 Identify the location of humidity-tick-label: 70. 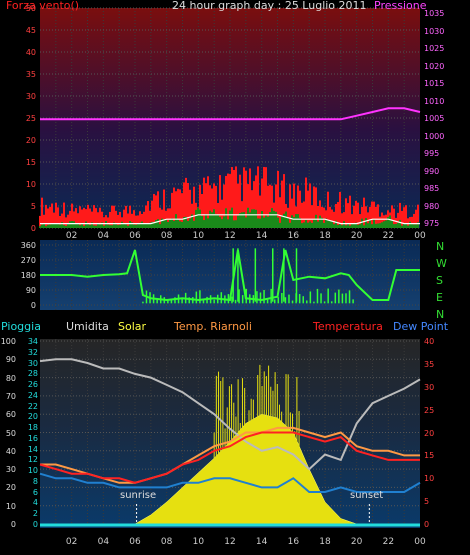
(10, 396).